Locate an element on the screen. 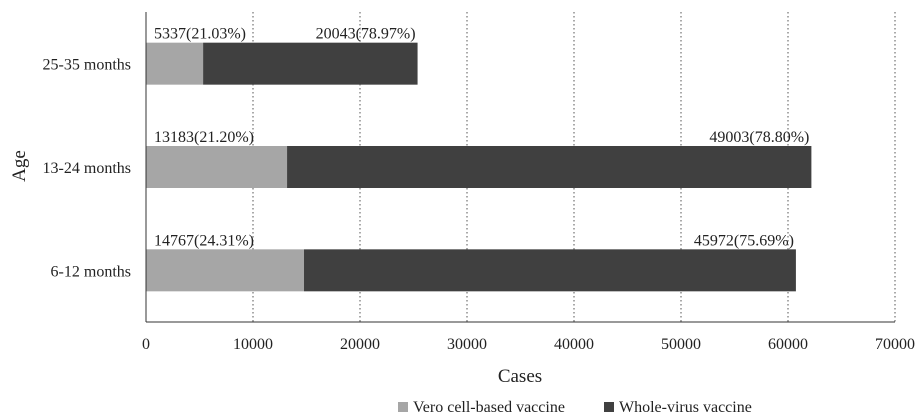  y-axis-title: Age is located at coordinates (19, 166).